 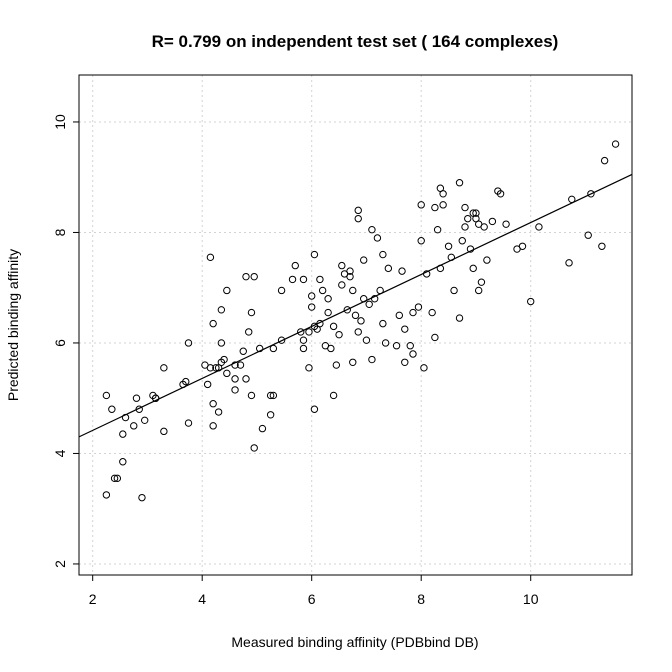 I want to click on x-tick-label: 4, so click(x=202, y=599).